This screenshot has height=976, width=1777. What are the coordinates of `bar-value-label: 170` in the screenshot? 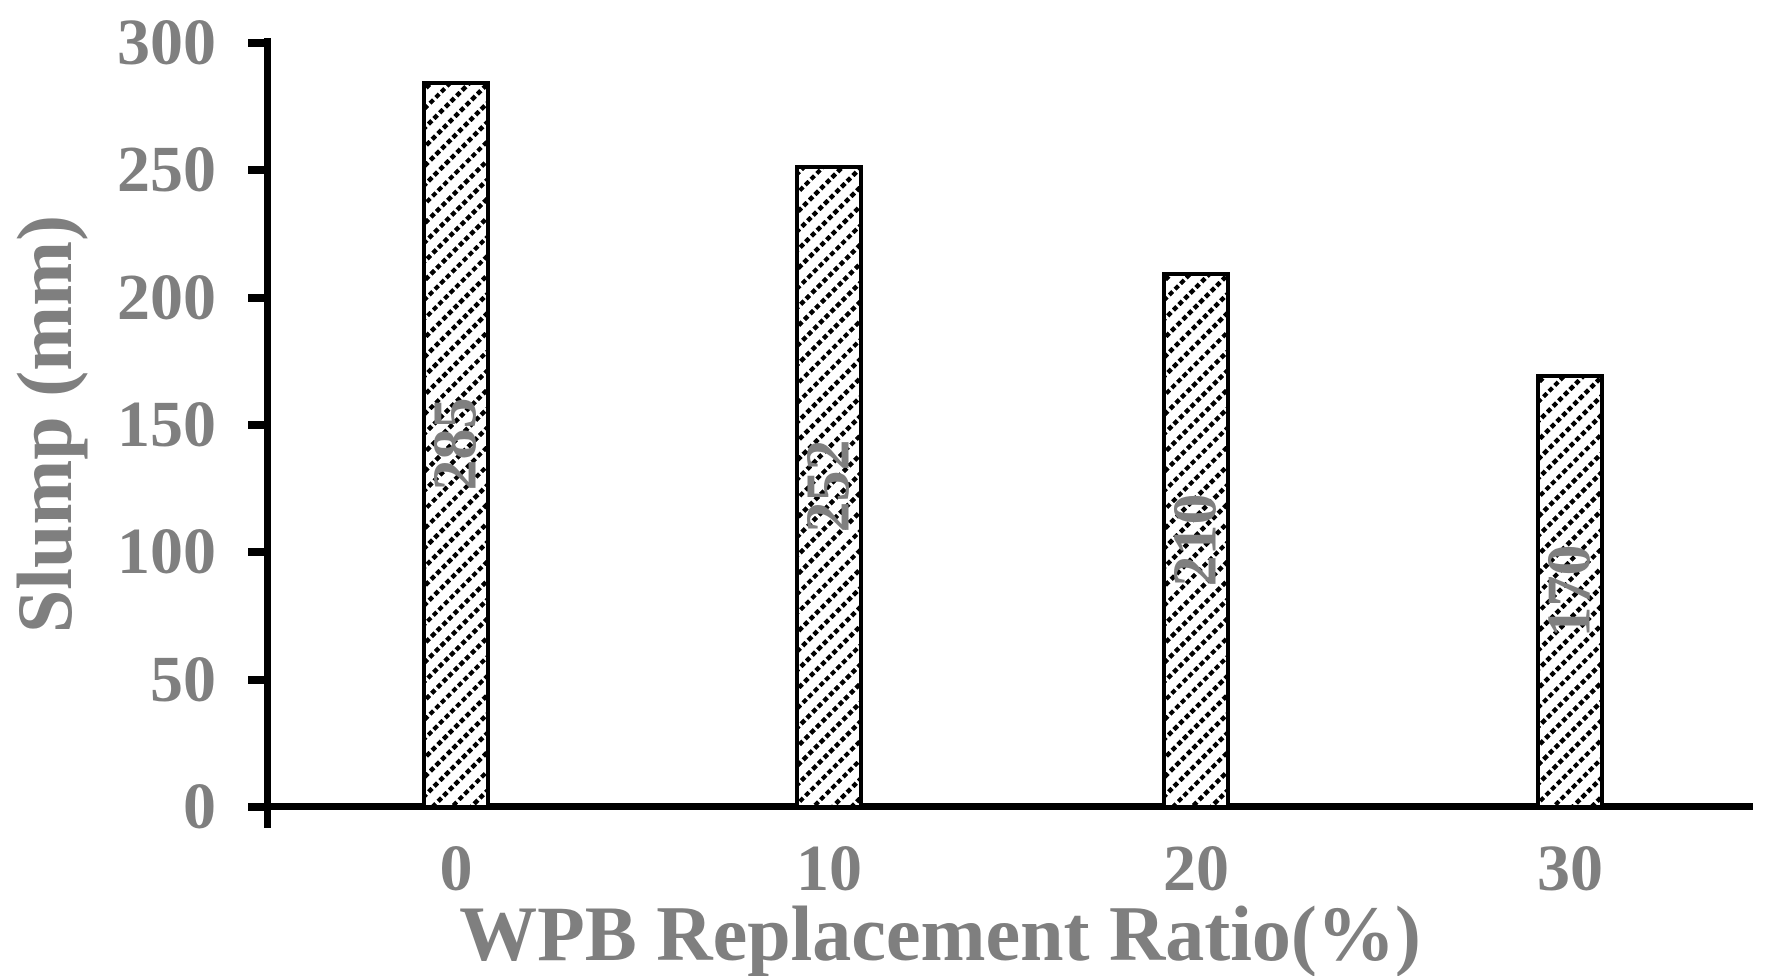 It's located at (1569, 591).